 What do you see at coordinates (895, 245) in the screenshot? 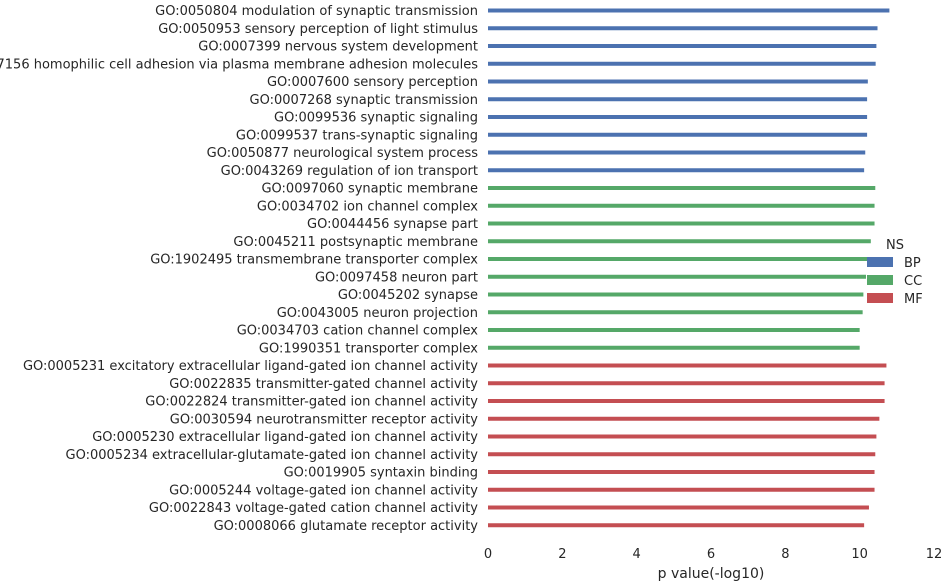
I see `legend-title: NS` at bounding box center [895, 245].